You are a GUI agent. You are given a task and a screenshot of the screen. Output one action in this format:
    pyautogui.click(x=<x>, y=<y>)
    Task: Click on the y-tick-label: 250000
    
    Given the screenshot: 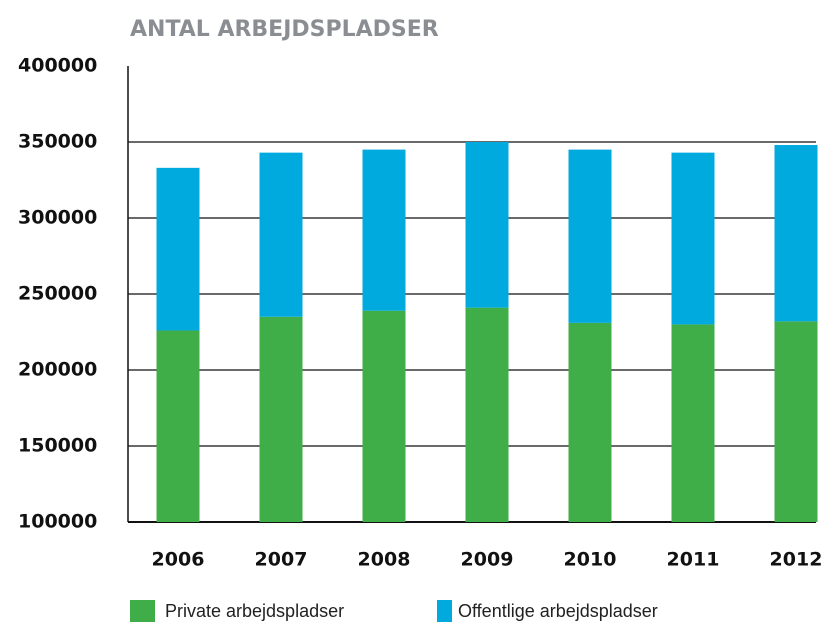 What is the action you would take?
    pyautogui.click(x=57, y=294)
    